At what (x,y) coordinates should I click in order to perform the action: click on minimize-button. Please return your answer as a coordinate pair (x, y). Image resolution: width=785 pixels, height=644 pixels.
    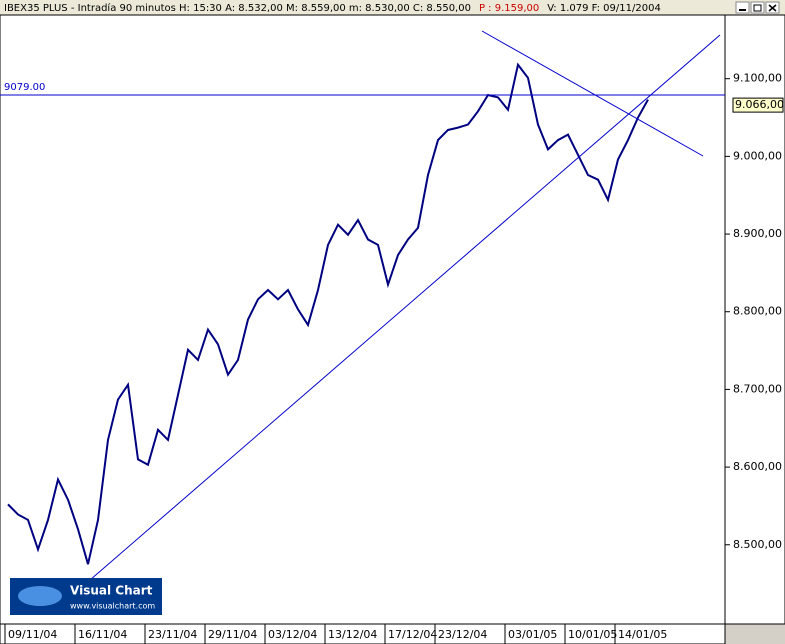
    Looking at the image, I should click on (742, 7).